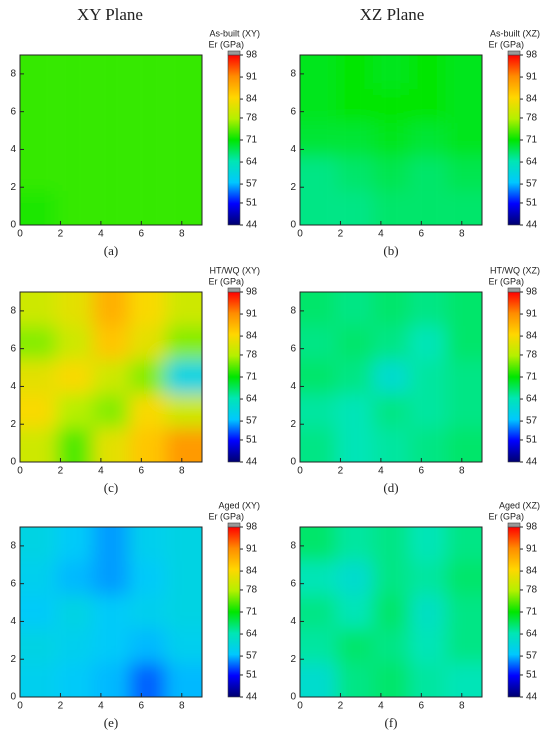  Describe the element at coordinates (111, 722) in the screenshot. I see `panel-label: (e)` at that location.